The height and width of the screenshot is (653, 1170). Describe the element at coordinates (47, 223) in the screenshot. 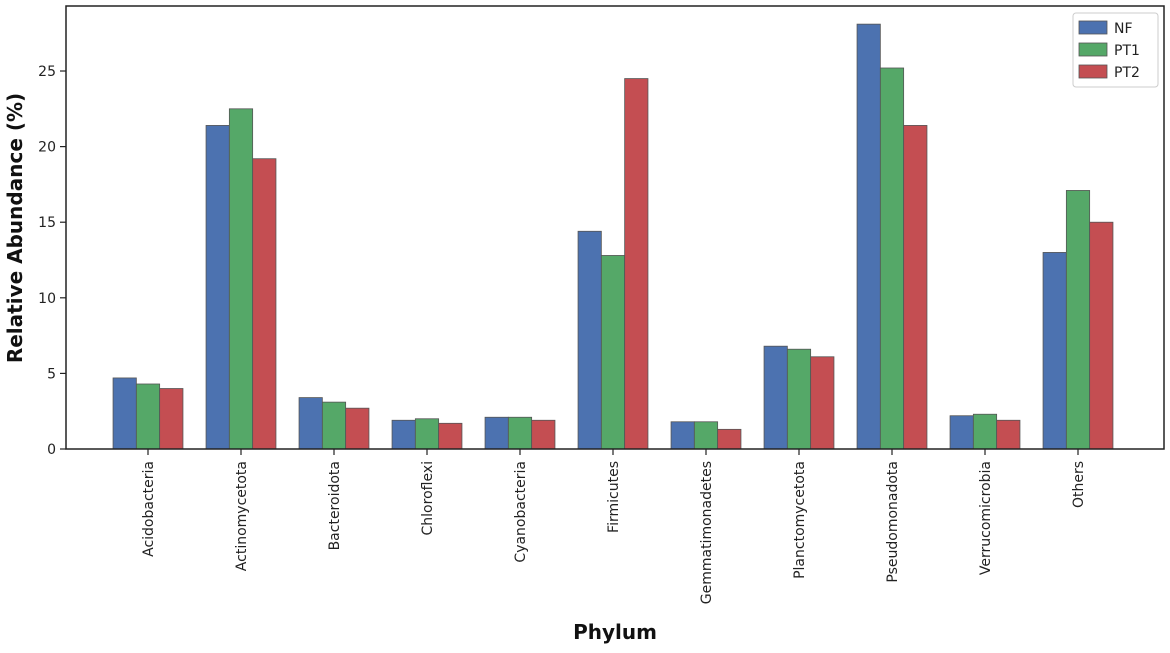

I see `y-tick-label: 15` at that location.